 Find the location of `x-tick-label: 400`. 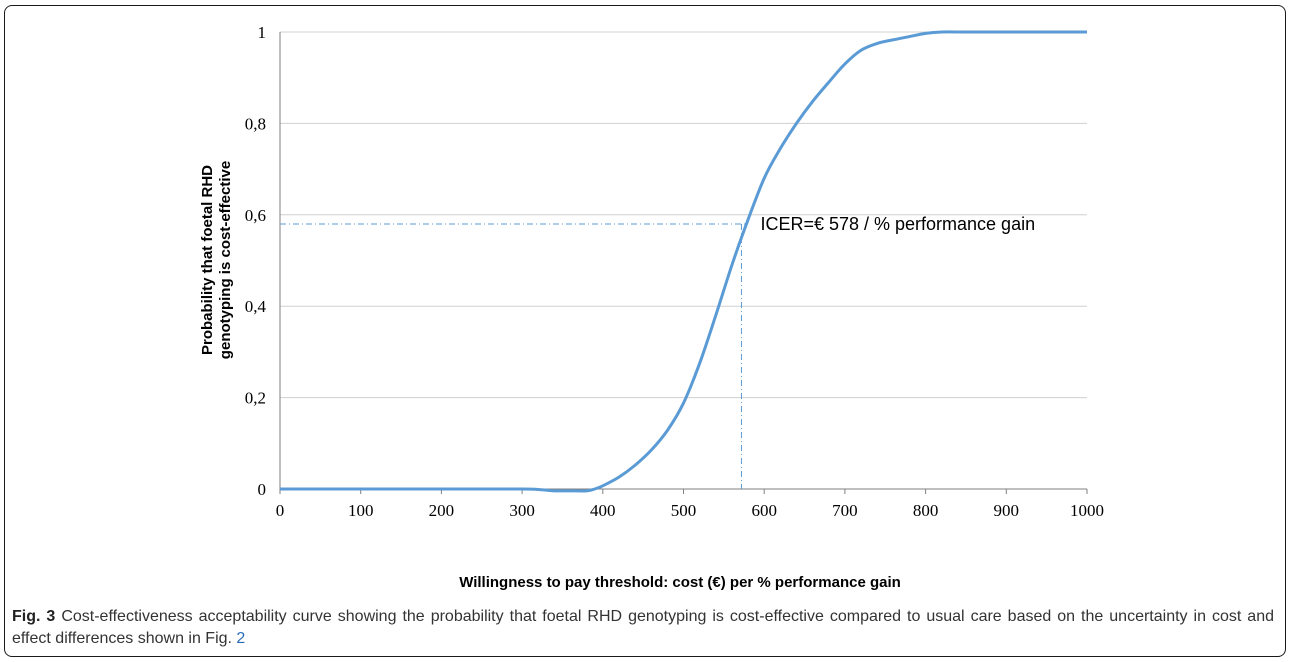

x-tick-label: 400 is located at coordinates (603, 510).